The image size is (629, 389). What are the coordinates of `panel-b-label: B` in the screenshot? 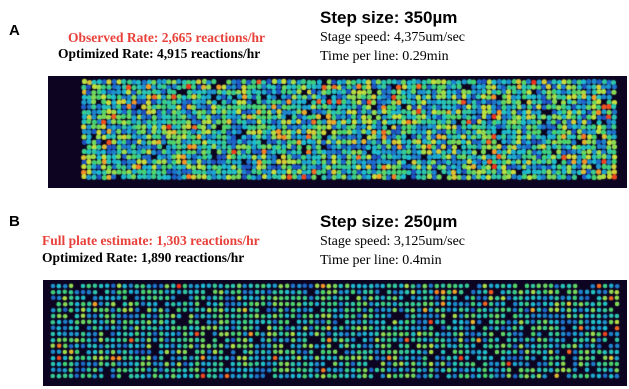 It's located at (14, 221).